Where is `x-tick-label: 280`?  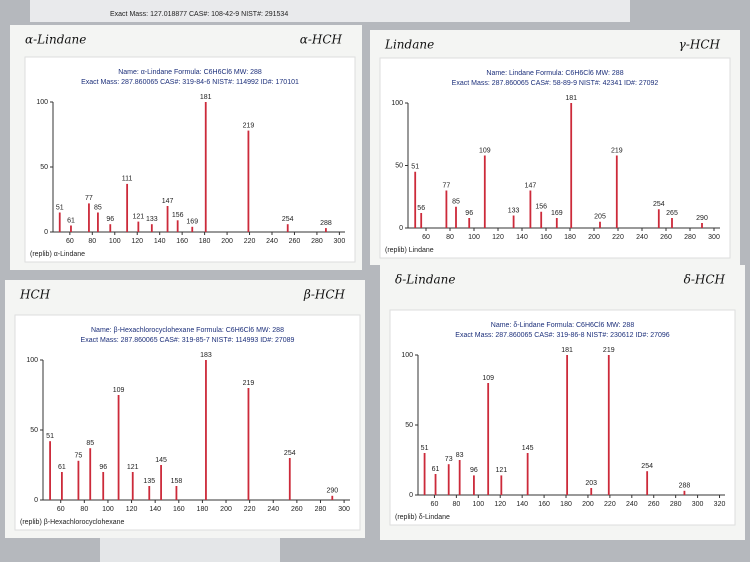
x-tick-label: 280 is located at coordinates (321, 509).